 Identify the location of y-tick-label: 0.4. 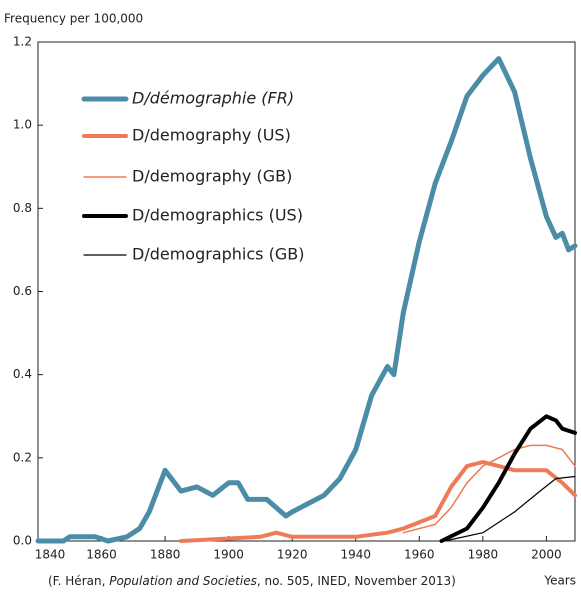
(22, 374).